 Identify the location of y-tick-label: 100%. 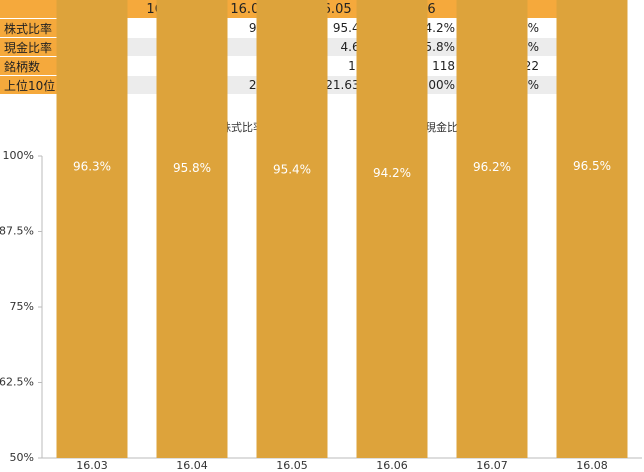
(18, 155).